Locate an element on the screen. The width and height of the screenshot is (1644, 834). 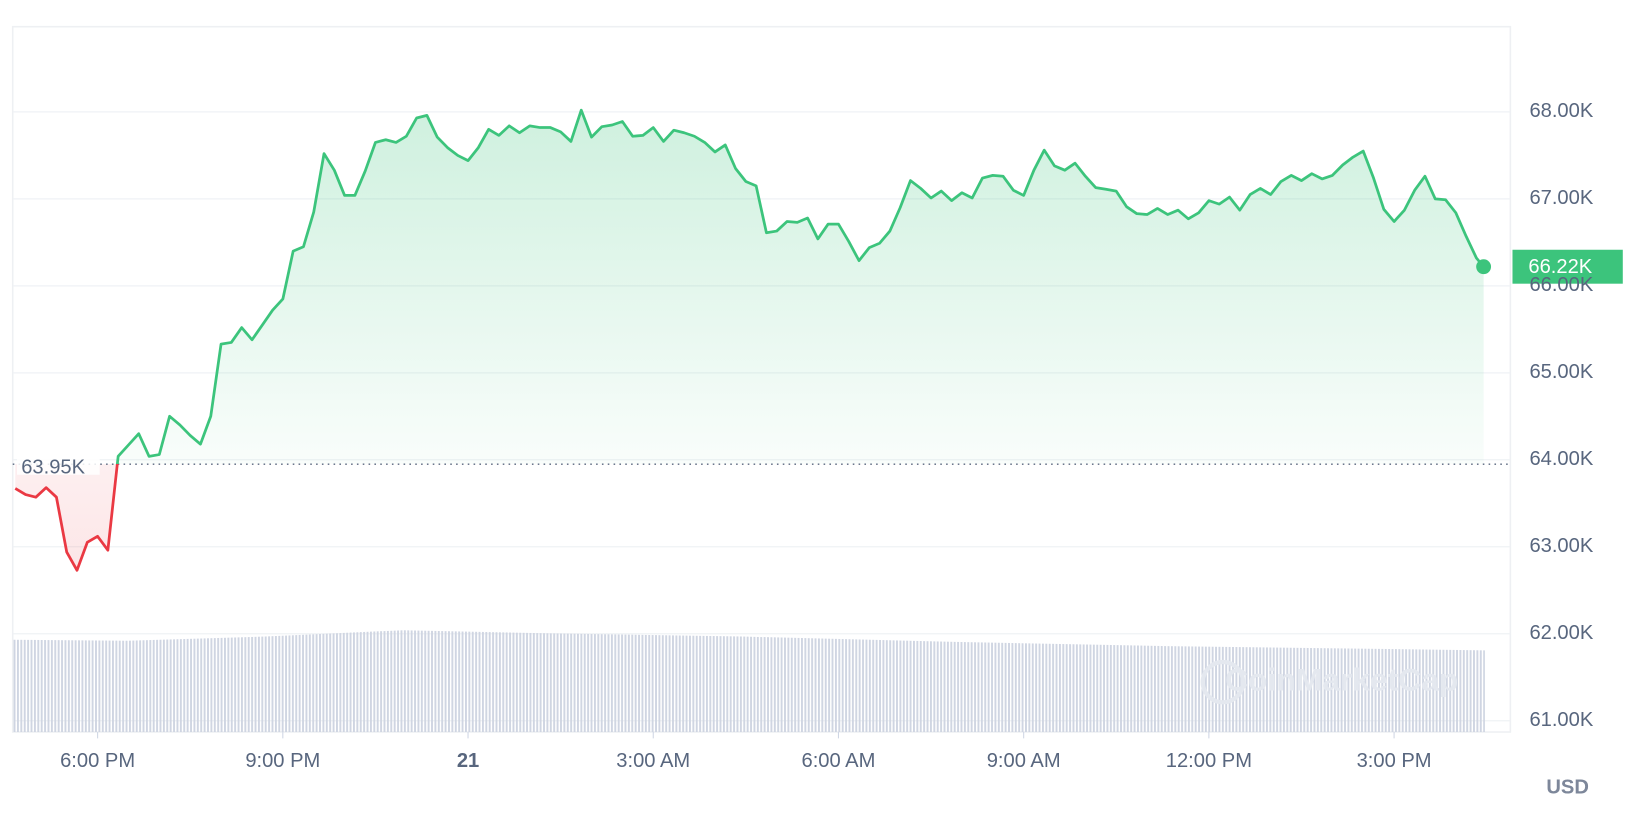
currency-label: USD is located at coordinates (1567, 788).